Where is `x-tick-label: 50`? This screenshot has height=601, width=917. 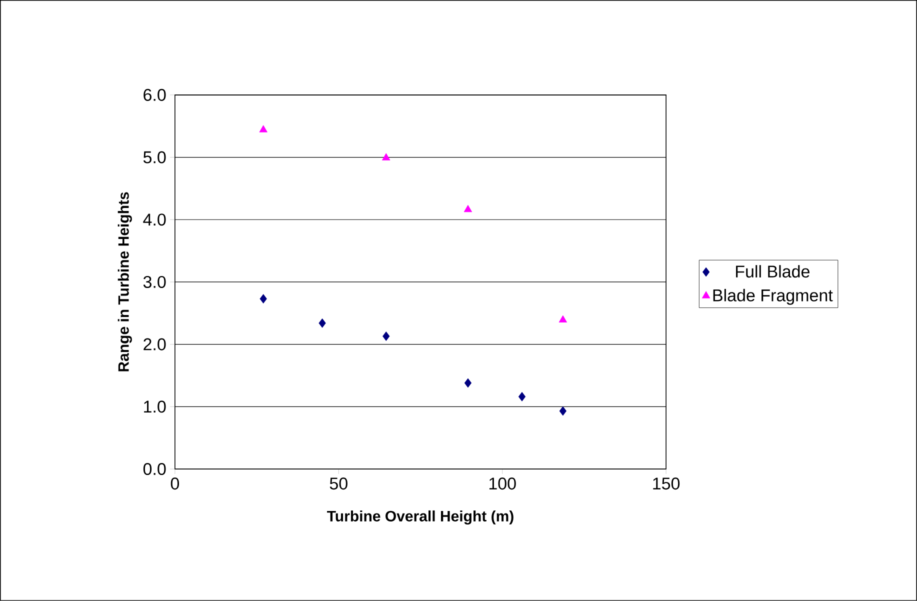
x-tick-label: 50 is located at coordinates (339, 484).